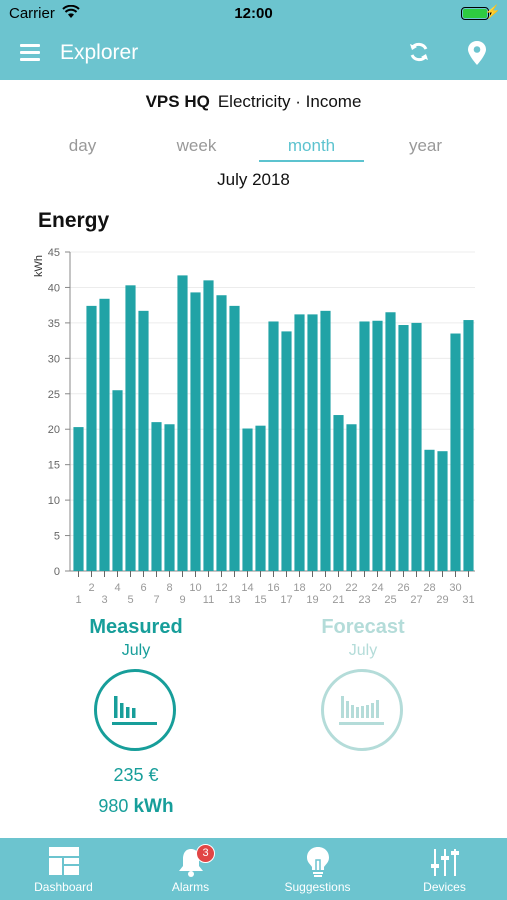 This screenshot has height=900, width=507. What do you see at coordinates (54, 288) in the screenshot?
I see `y-tick-label: 40` at bounding box center [54, 288].